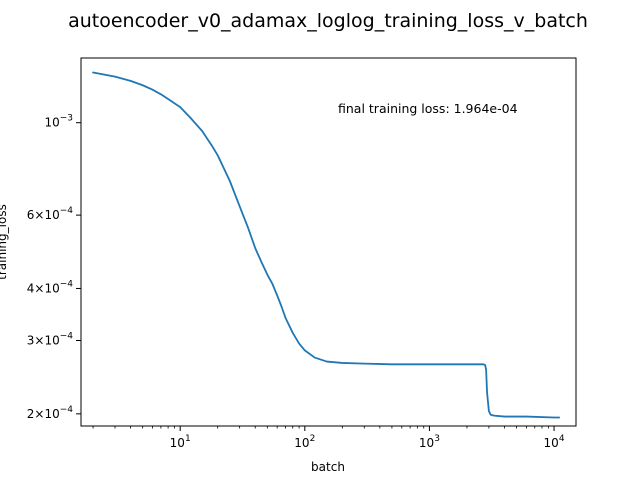 This screenshot has width=640, height=480. What do you see at coordinates (54, 267) in the screenshot?
I see `y-axis: 10−3 6×10⁻⁴ 4×10⁻⁴ 3×10⁻⁴ 2×10⁻⁴` at bounding box center [54, 267].